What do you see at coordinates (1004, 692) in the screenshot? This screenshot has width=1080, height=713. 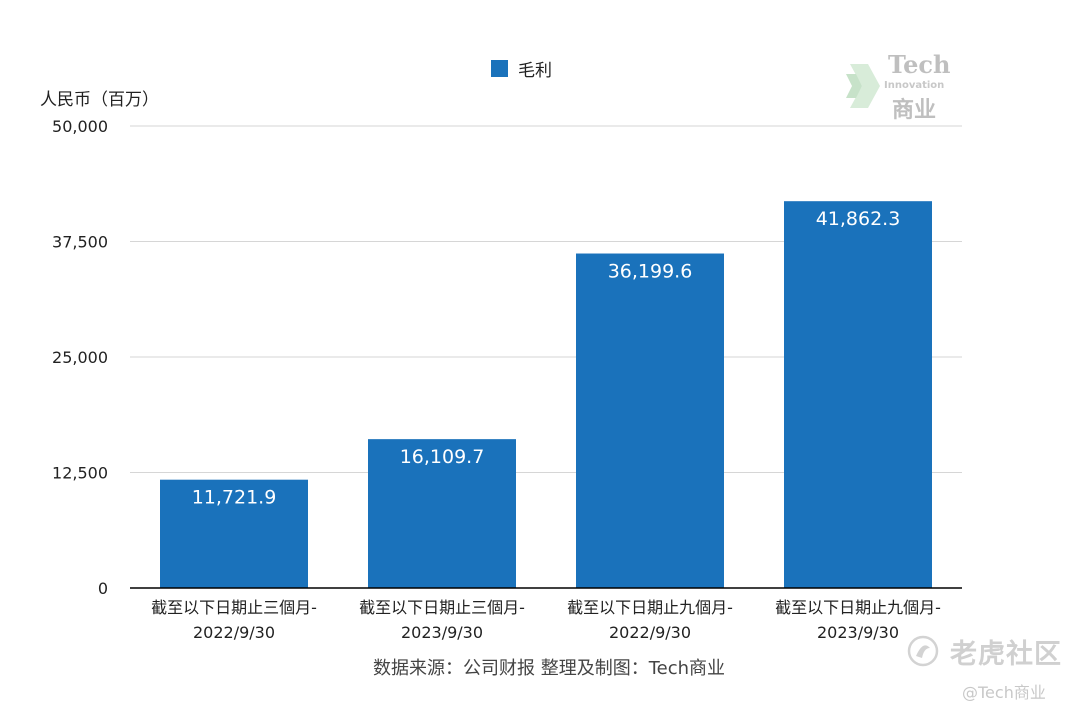 I see `watermark-handle: @Tech商业` at bounding box center [1004, 692].